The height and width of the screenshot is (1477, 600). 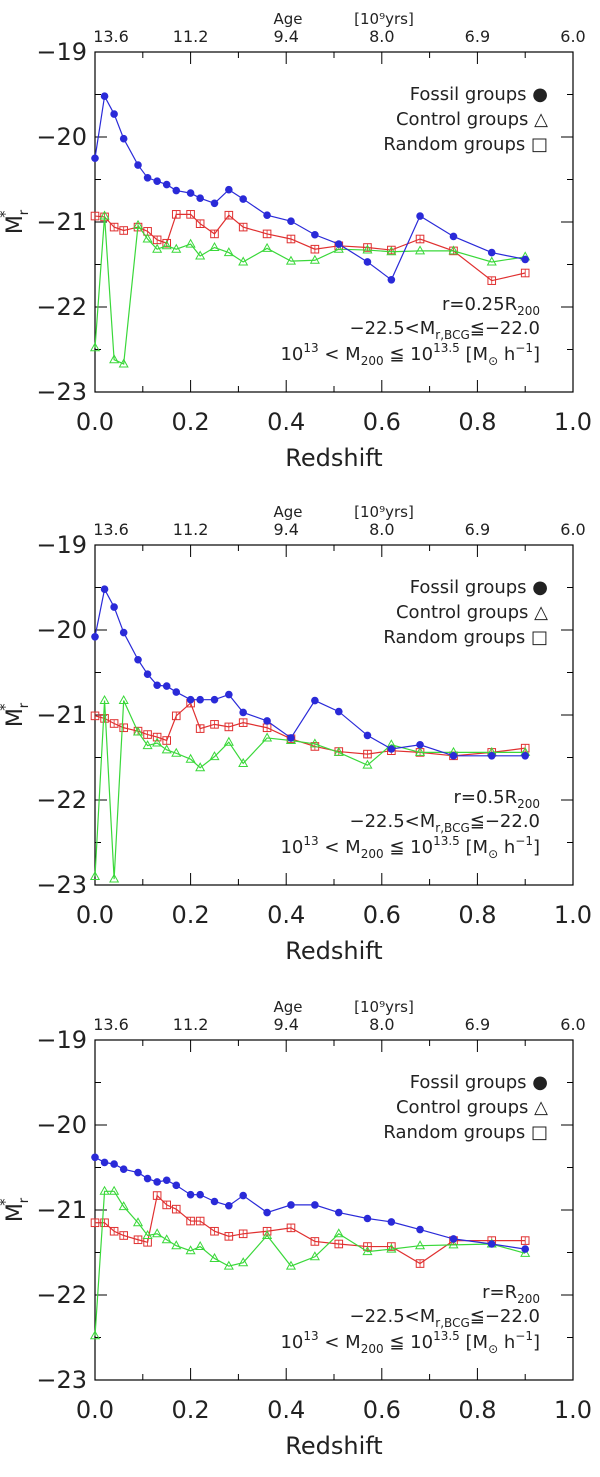 I want to click on legend-entry-2: Control groups △, so click(x=472, y=119).